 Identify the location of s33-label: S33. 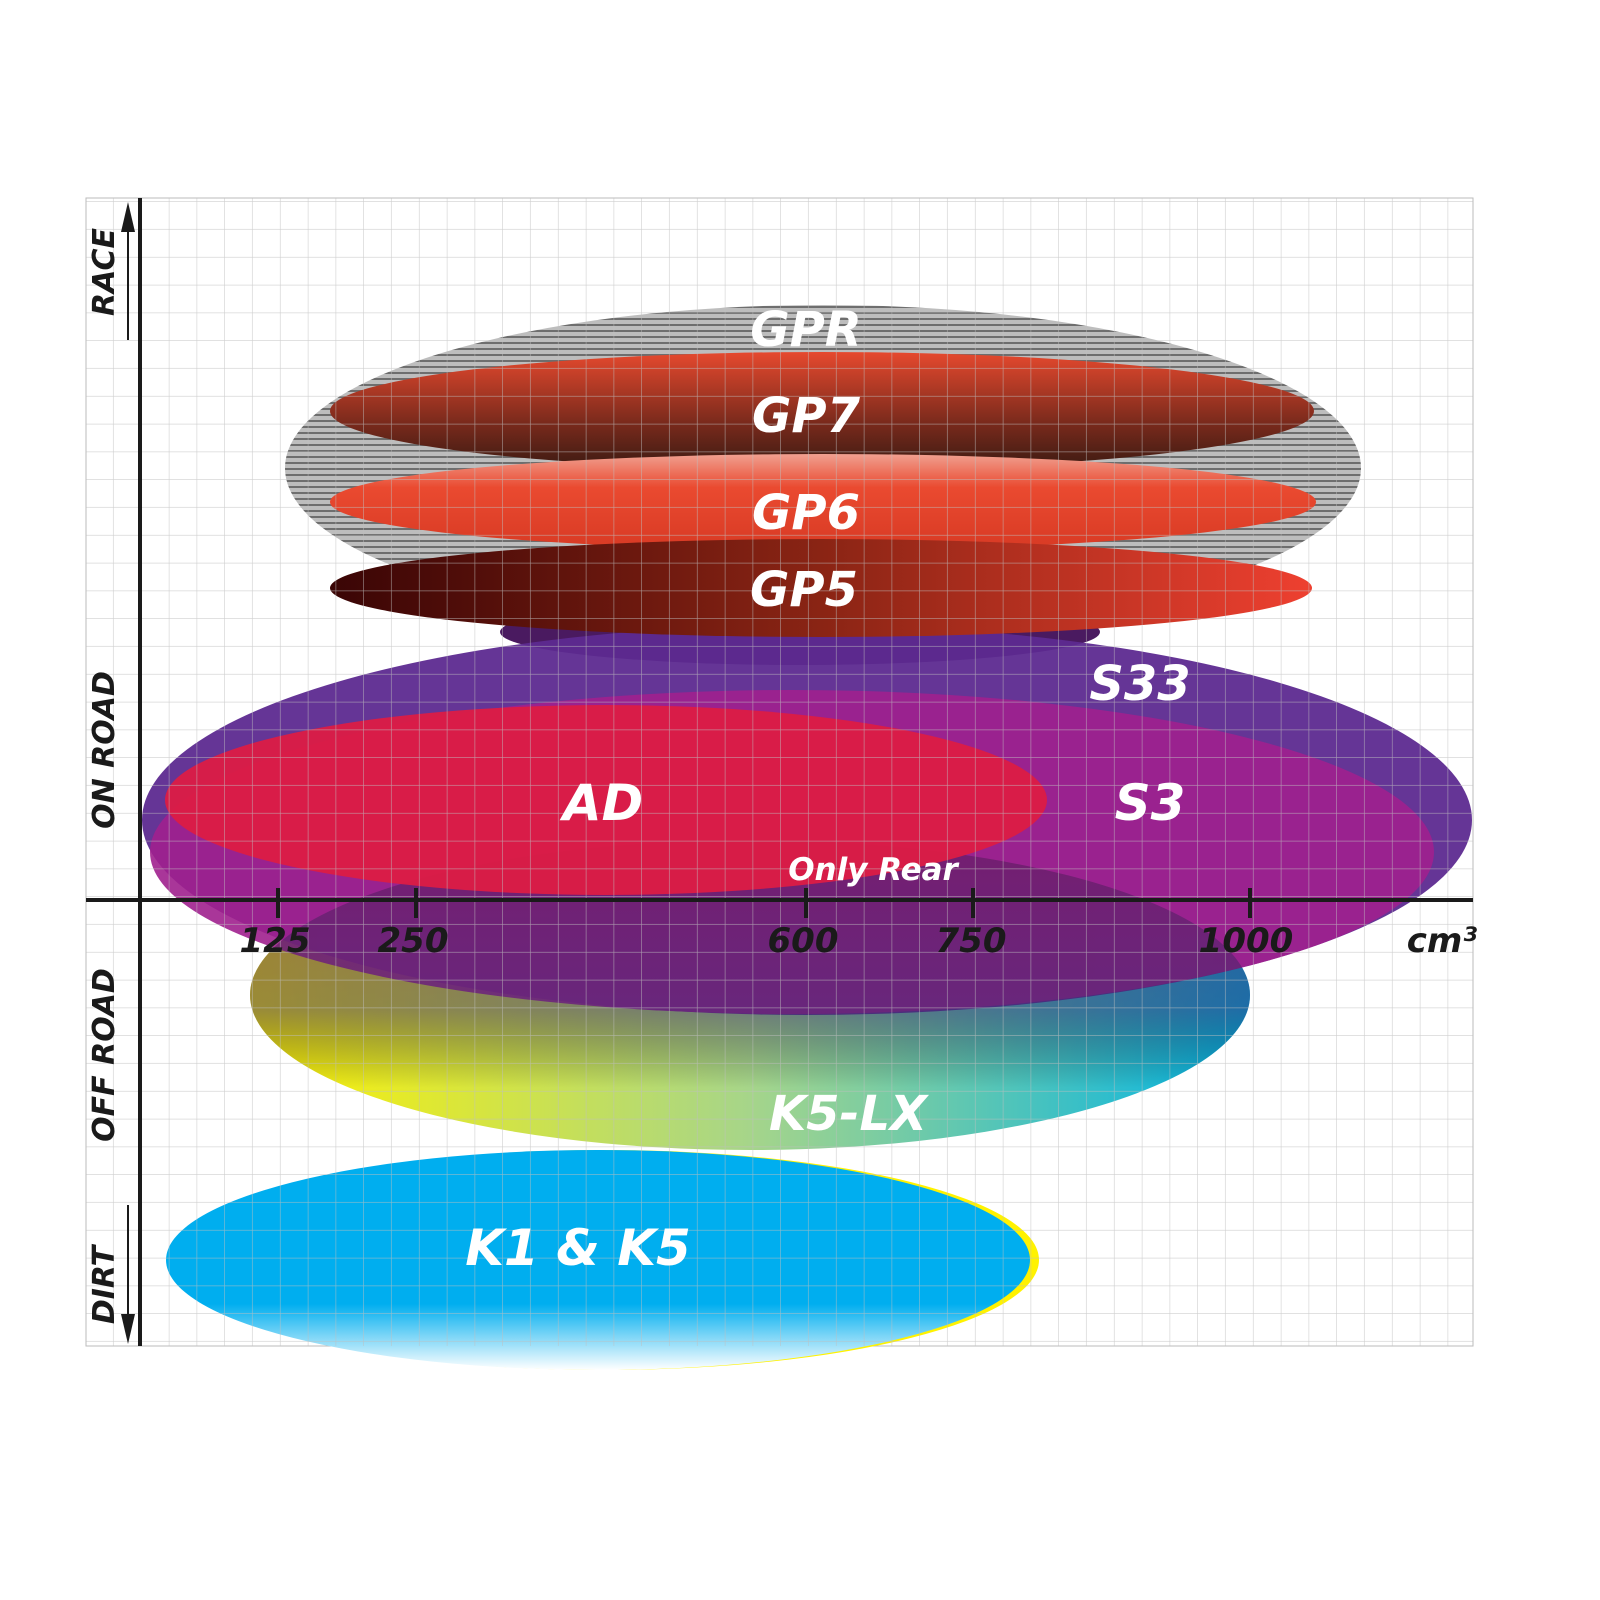
(1139, 684).